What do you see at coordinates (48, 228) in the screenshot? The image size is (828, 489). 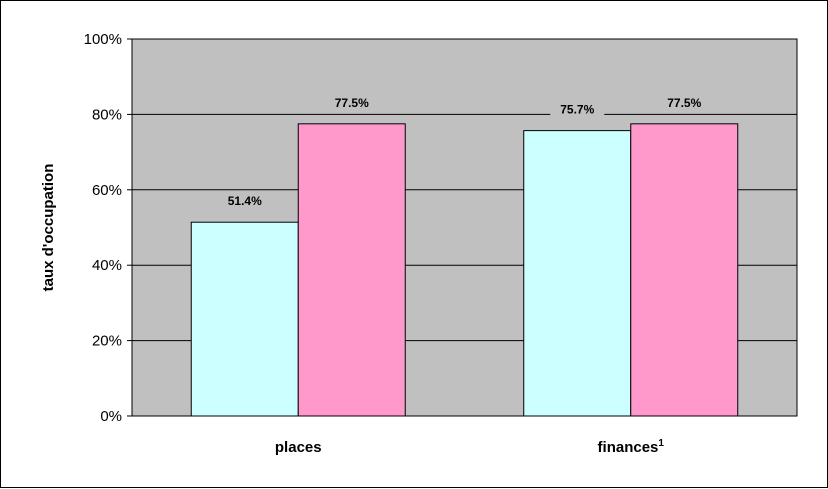 I see `y-axis-label: taux d'occupation` at bounding box center [48, 228].